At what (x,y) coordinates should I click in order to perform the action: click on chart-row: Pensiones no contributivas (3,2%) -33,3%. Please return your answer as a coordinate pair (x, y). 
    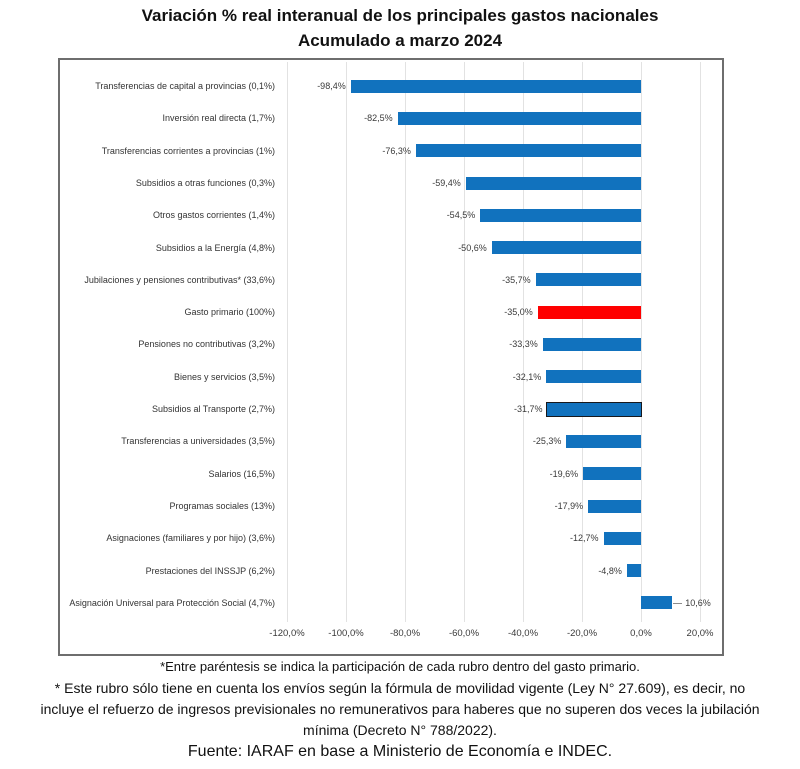
    Looking at the image, I should click on (391, 344).